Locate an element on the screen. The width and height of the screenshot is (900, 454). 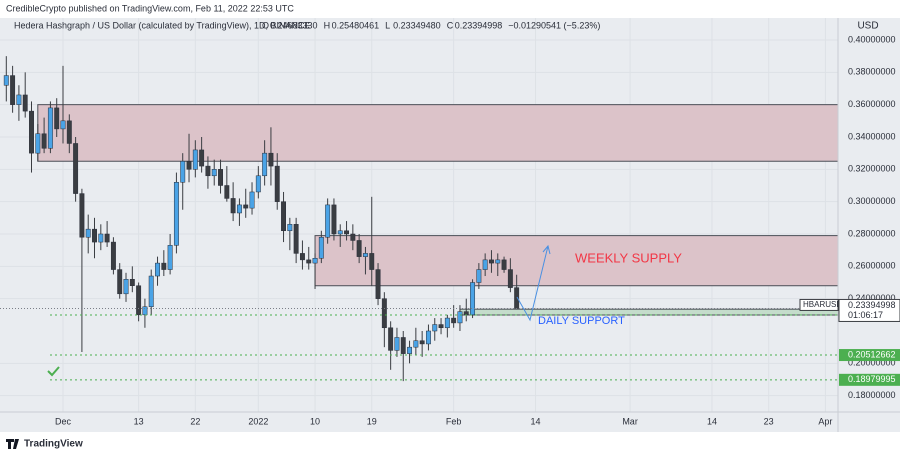
x-tick-label: Apr is located at coordinates (825, 421).